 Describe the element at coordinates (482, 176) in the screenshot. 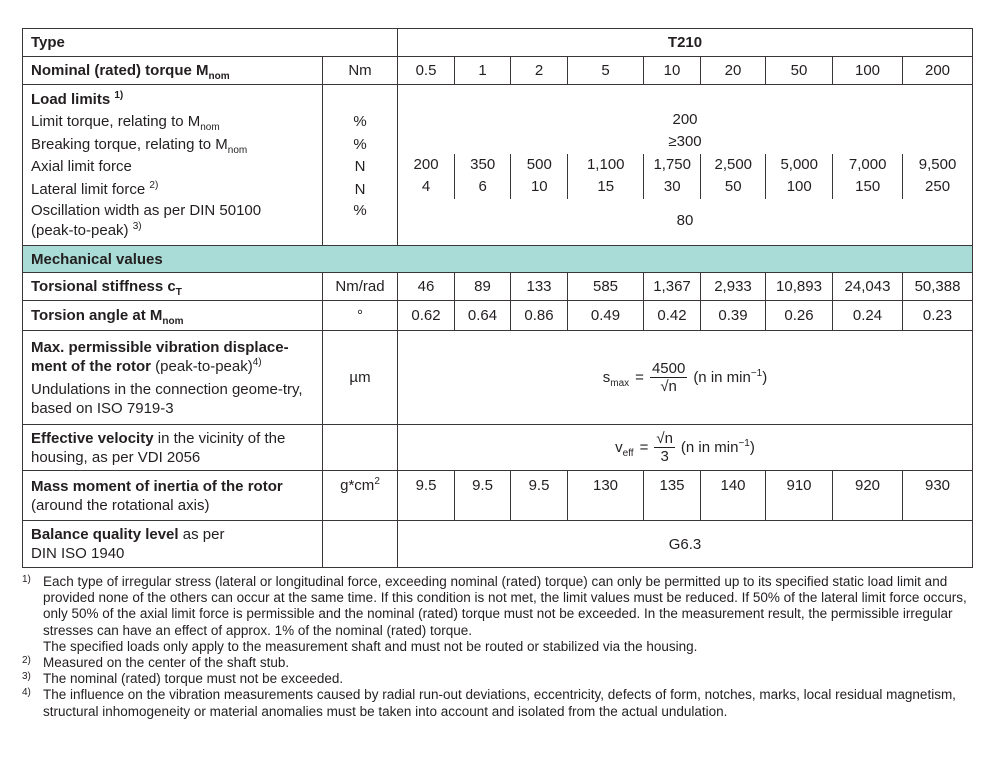

I see `force-column: 350 6` at that location.